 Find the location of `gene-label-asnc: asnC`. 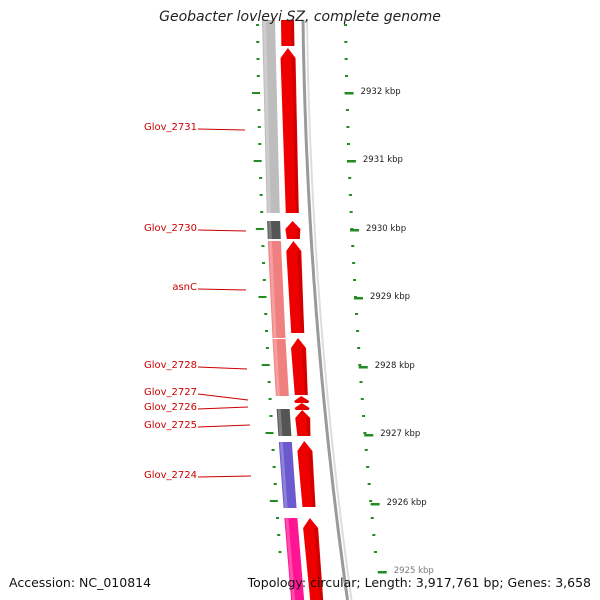

gene-label-asnc: asnC is located at coordinates (184, 287).